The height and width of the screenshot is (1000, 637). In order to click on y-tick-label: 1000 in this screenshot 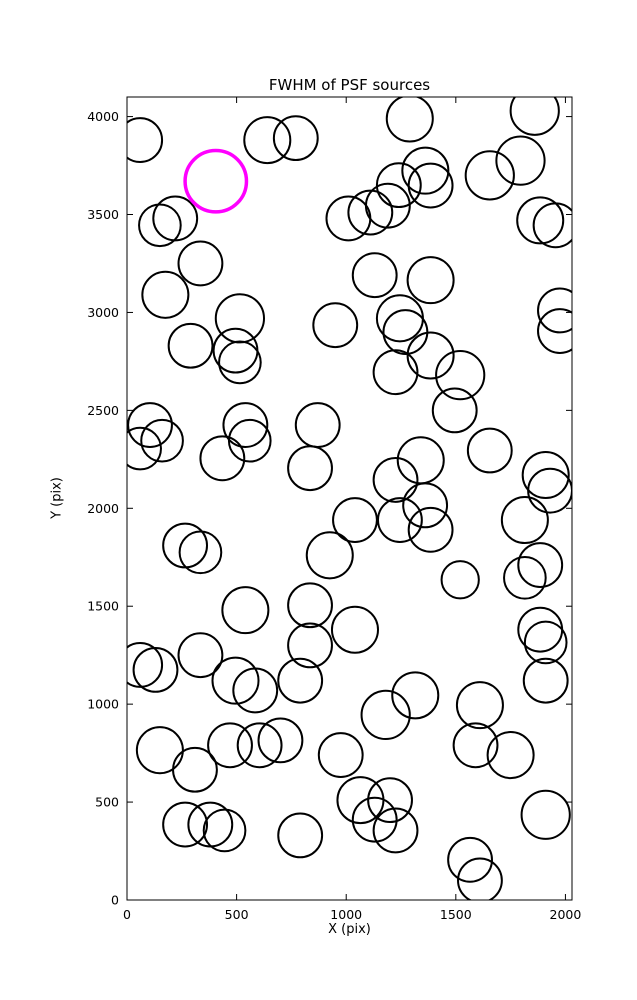, I will do `click(103, 704)`.